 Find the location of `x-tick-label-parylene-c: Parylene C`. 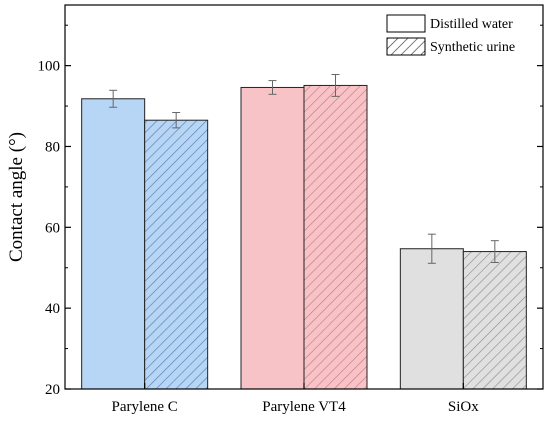

x-tick-label-parylene-c: Parylene C is located at coordinates (145, 407).